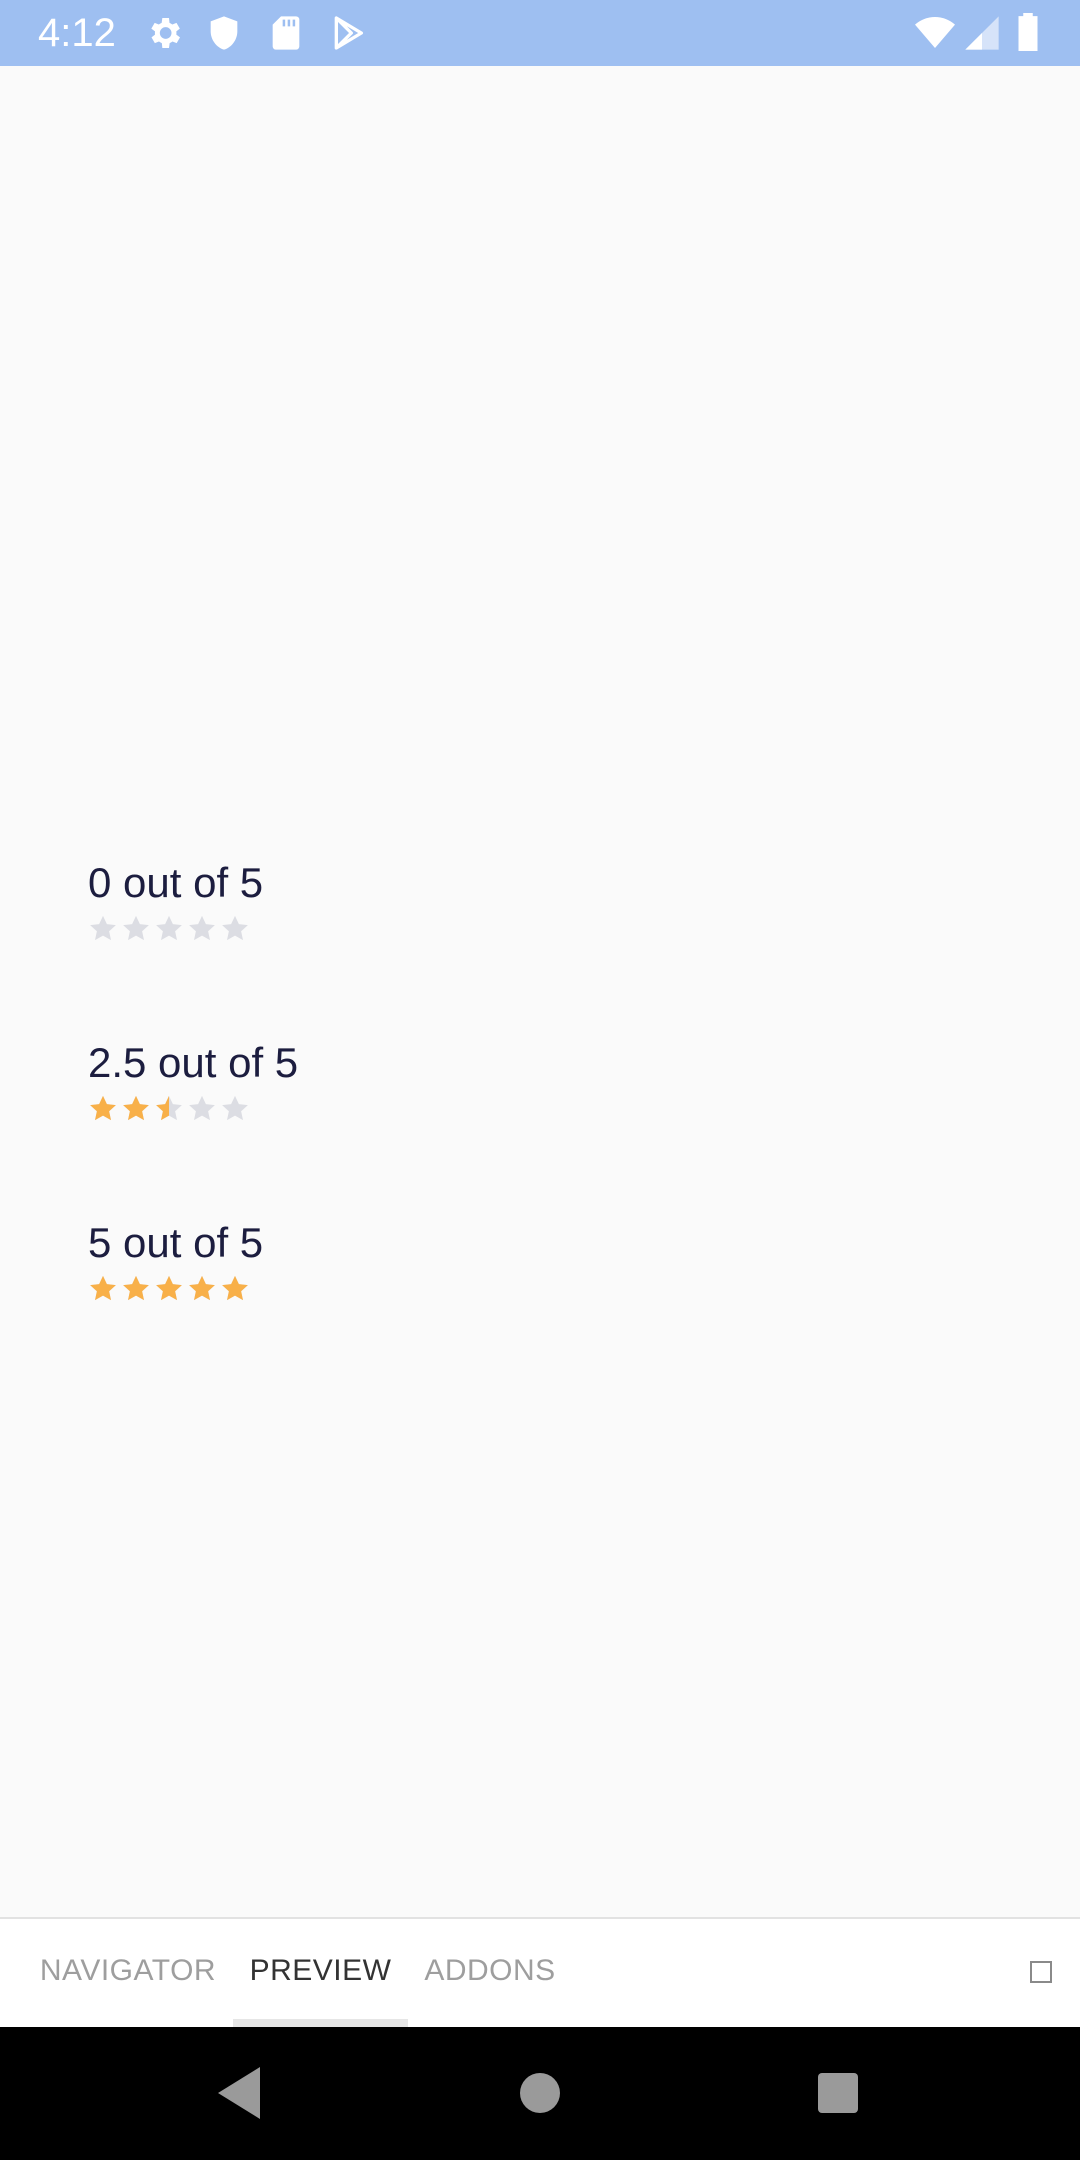 Image resolution: width=1080 pixels, height=2160 pixels. I want to click on fullscreen-toggle-icon, so click(1041, 1972).